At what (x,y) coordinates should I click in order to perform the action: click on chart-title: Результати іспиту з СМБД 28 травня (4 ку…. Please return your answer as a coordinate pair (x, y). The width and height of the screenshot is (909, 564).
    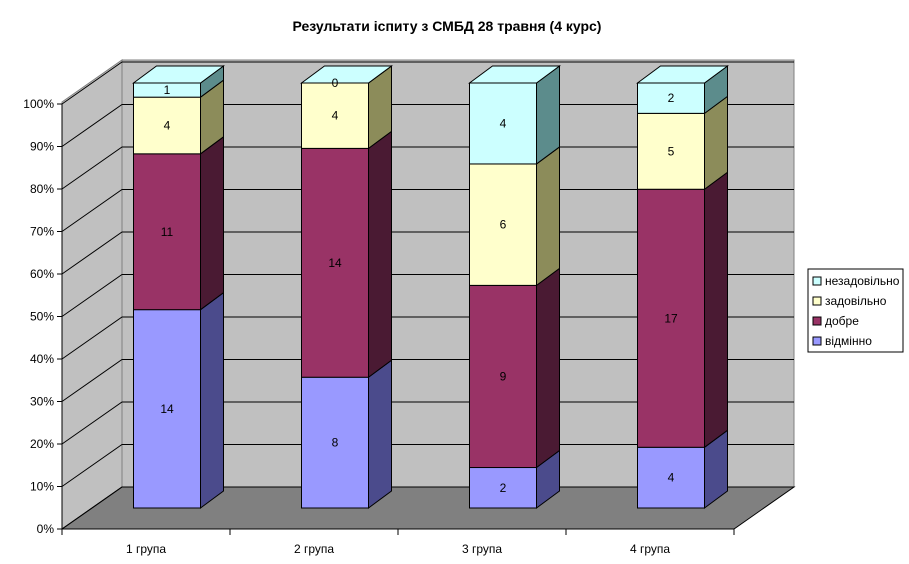
    Looking at the image, I should click on (447, 26).